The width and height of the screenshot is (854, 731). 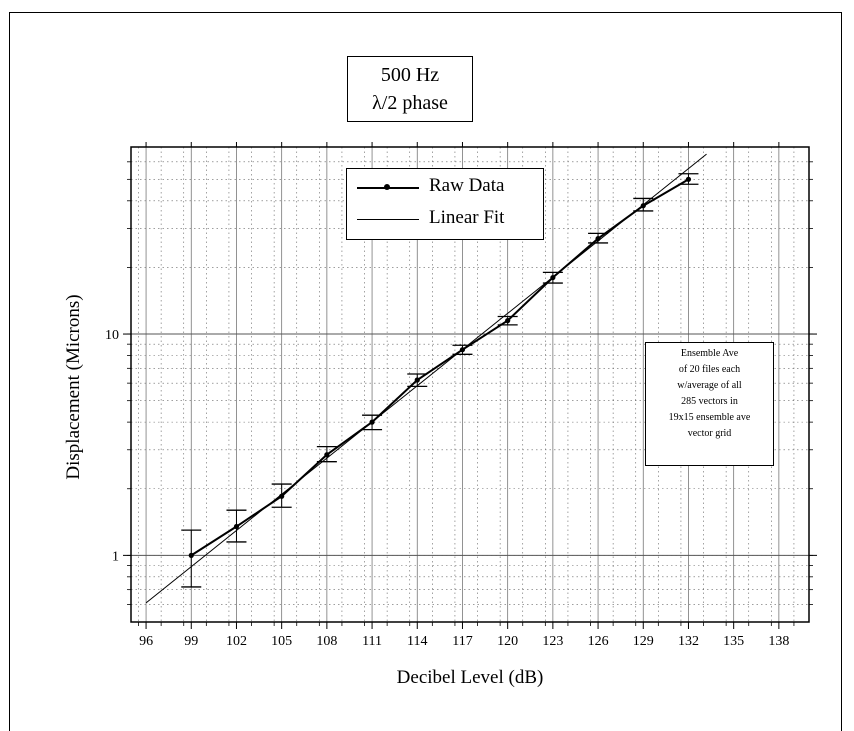 I want to click on x-tick-label: 117, so click(x=462, y=641).